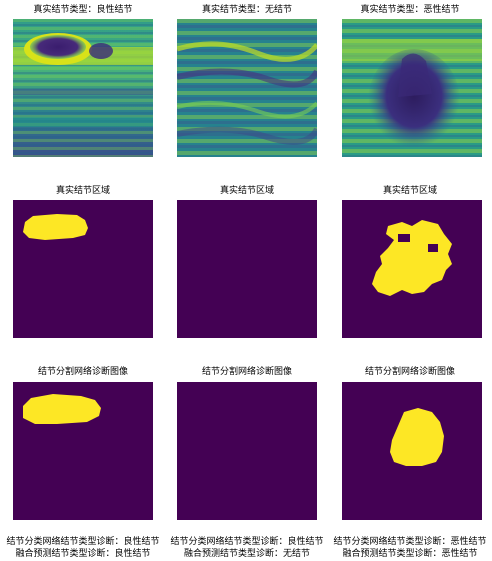 The width and height of the screenshot is (492, 561). I want to click on caption-benign-line1: 结节分类网络结节类型诊断：良性结节, so click(83, 542).